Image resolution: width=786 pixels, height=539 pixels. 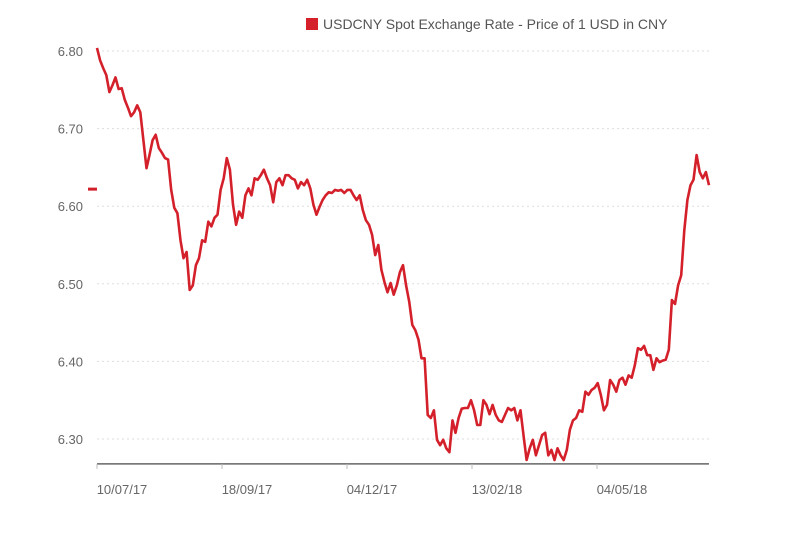 I want to click on x-tick-label: 18/09/17, so click(x=247, y=489).